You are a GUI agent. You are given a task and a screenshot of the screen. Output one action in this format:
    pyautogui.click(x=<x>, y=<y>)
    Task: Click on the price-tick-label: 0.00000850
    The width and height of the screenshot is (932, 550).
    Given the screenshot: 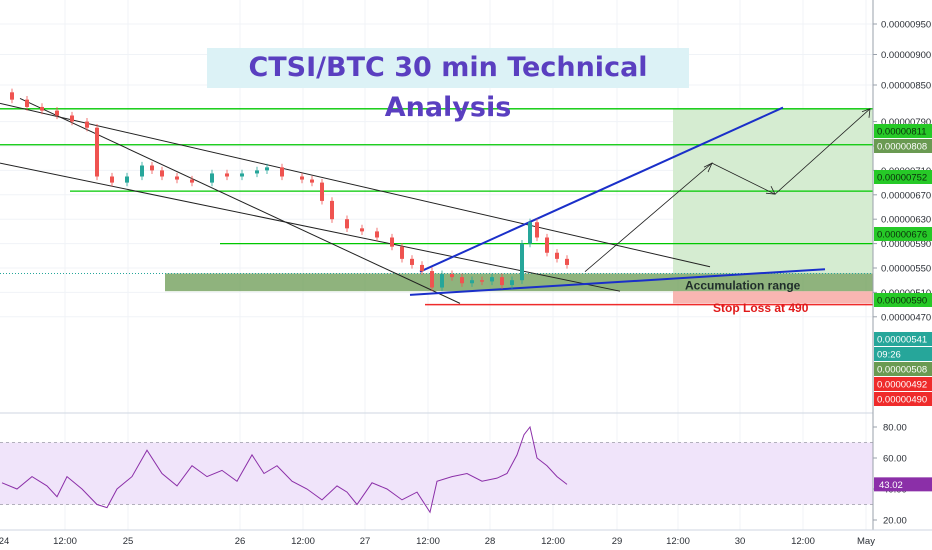 What is the action you would take?
    pyautogui.click(x=906, y=86)
    